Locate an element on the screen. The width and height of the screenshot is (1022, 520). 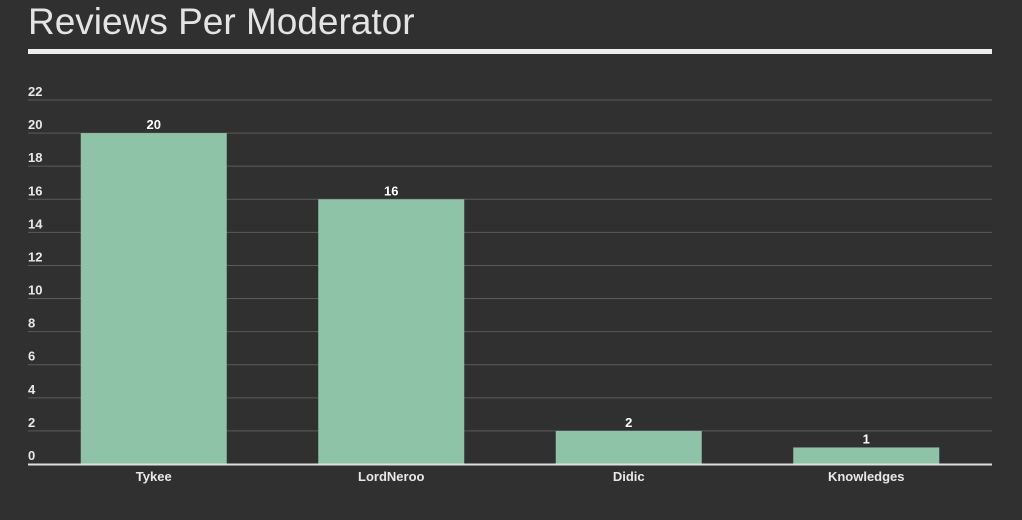
title-underline is located at coordinates (510, 51).